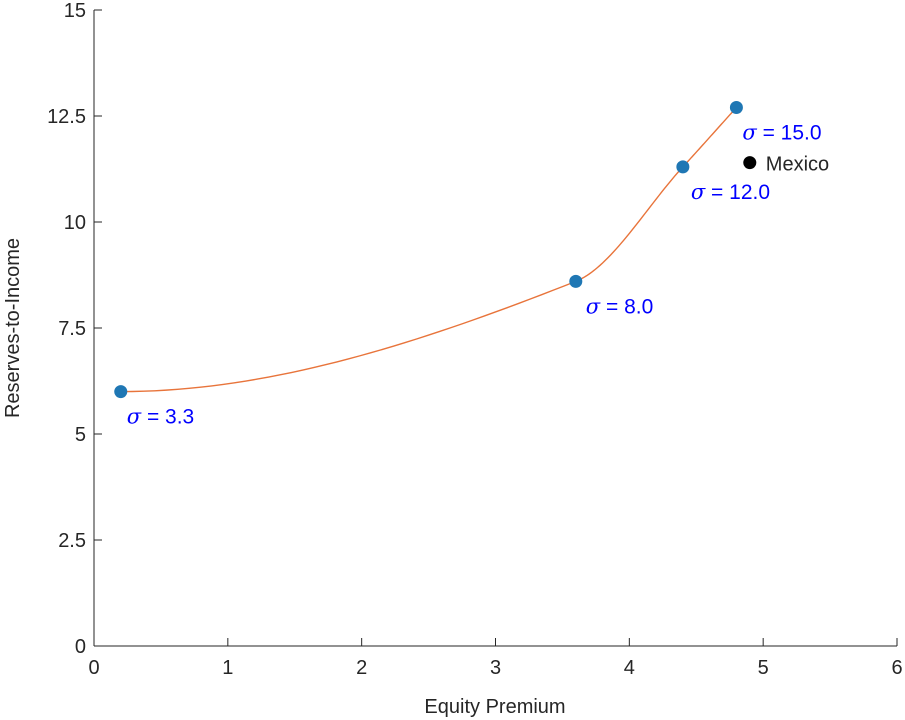 The image size is (905, 720). I want to click on y-tick-label: 2.5, so click(72, 541).